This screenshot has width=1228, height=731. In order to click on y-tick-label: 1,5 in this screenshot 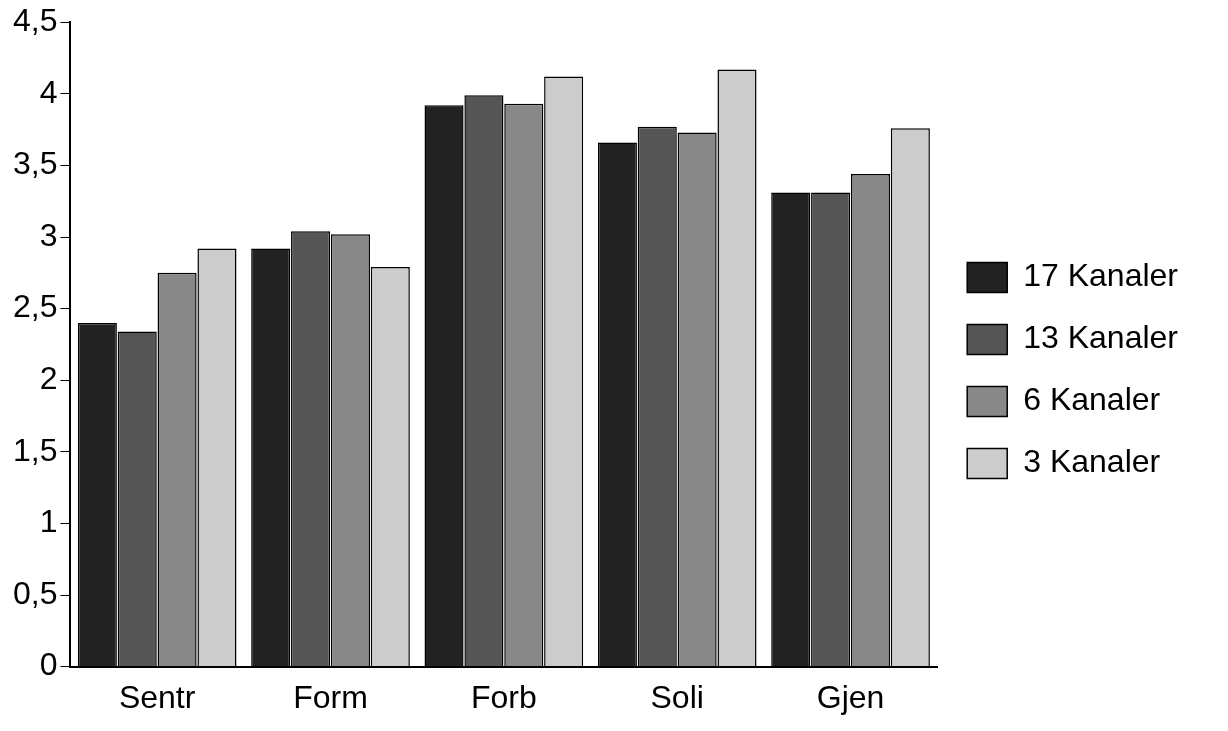, I will do `click(35, 449)`.